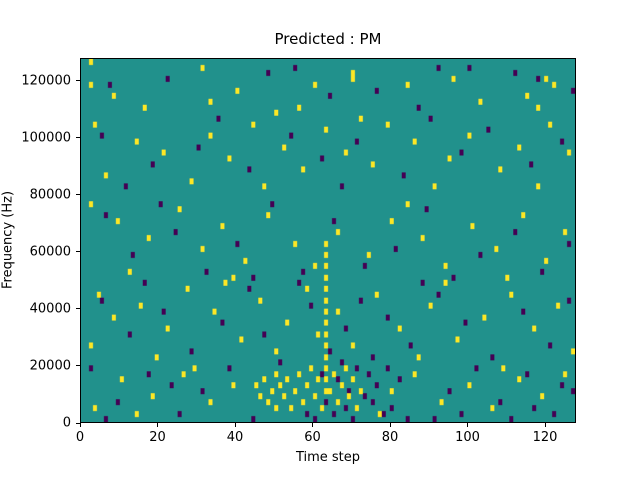  I want to click on y-tick-label: 120000, so click(46, 81).